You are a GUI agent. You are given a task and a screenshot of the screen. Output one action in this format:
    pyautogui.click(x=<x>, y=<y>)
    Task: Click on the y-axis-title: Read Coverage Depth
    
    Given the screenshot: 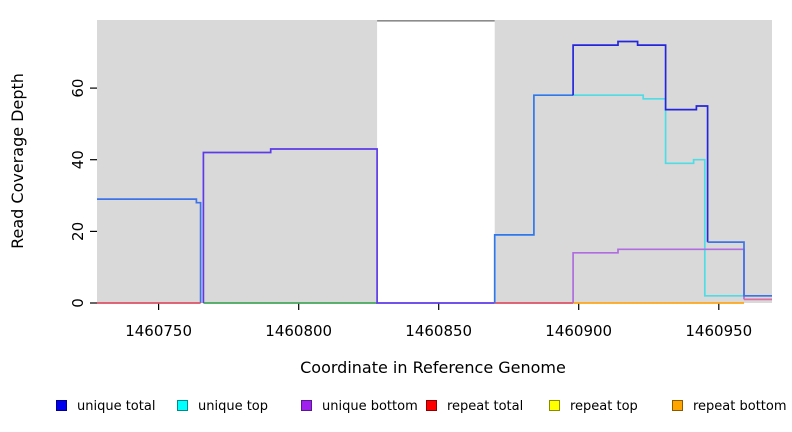 What is the action you would take?
    pyautogui.click(x=17, y=161)
    